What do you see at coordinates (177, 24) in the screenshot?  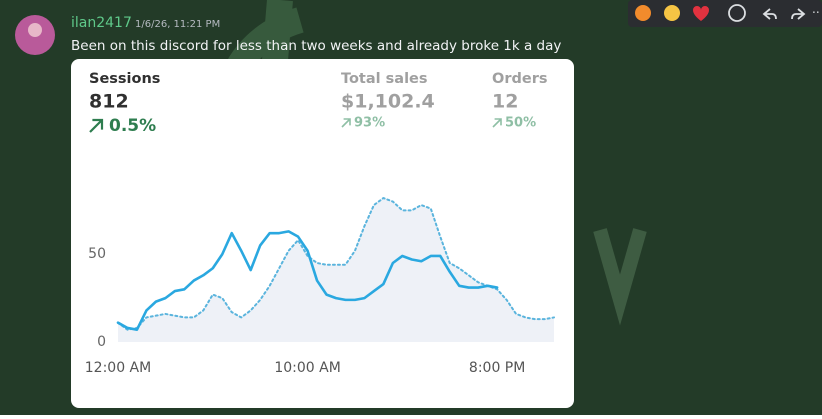 I see `timestamp: 1/6/26, 11:21 PM` at bounding box center [177, 24].